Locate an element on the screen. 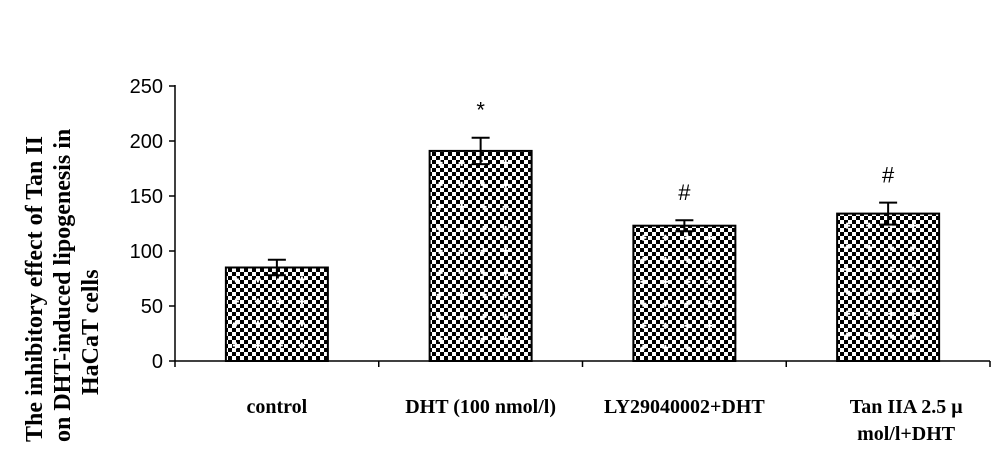 This screenshot has height=457, width=998. x-tick-label: Tan IIA 2.5 μ is located at coordinates (907, 407).